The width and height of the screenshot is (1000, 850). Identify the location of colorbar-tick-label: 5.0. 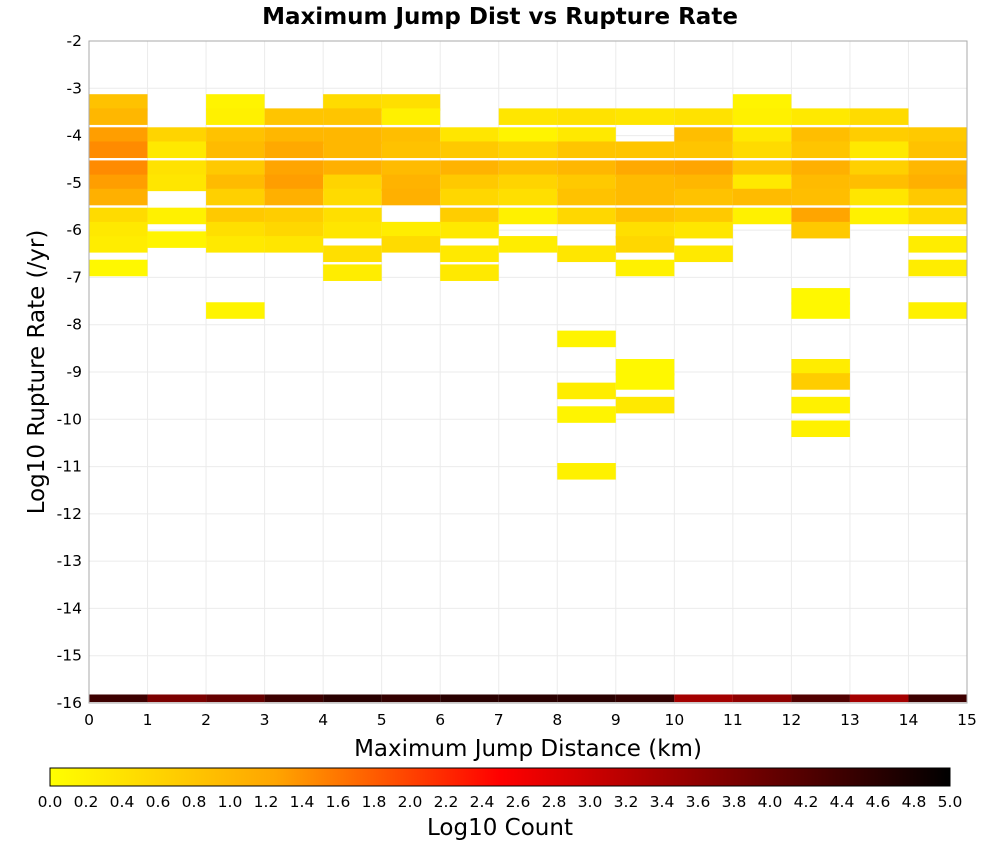
(950, 802).